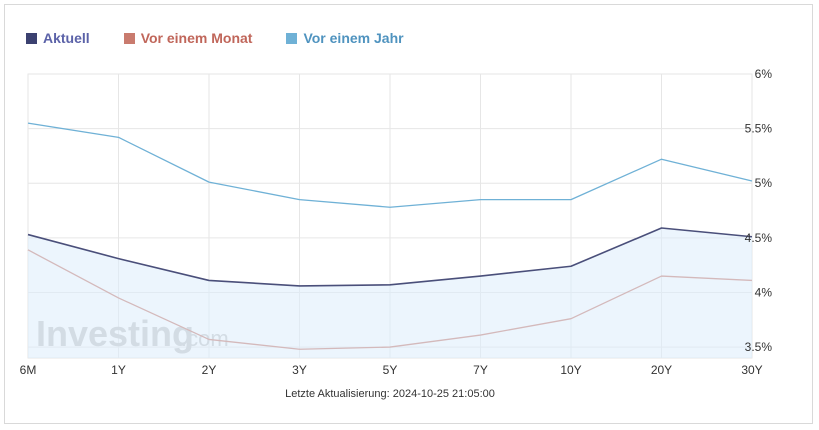 Image resolution: width=819 pixels, height=430 pixels. What do you see at coordinates (66, 38) in the screenshot?
I see `legend-label-aktuell: Aktuell` at bounding box center [66, 38].